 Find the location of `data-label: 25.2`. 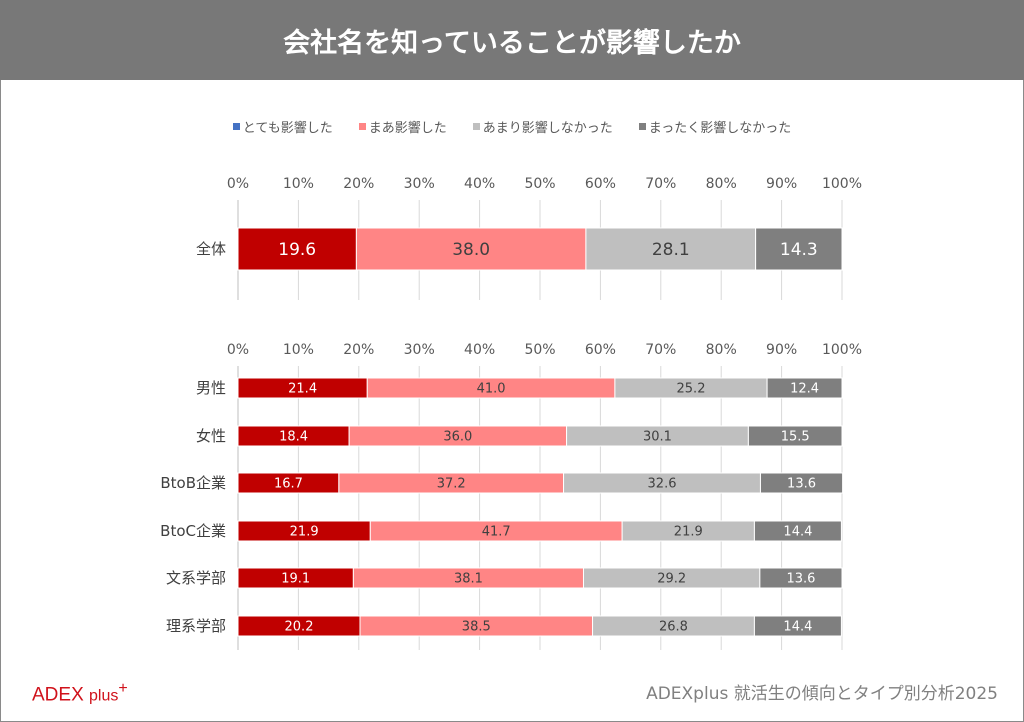

data-label: 25.2 is located at coordinates (691, 389).